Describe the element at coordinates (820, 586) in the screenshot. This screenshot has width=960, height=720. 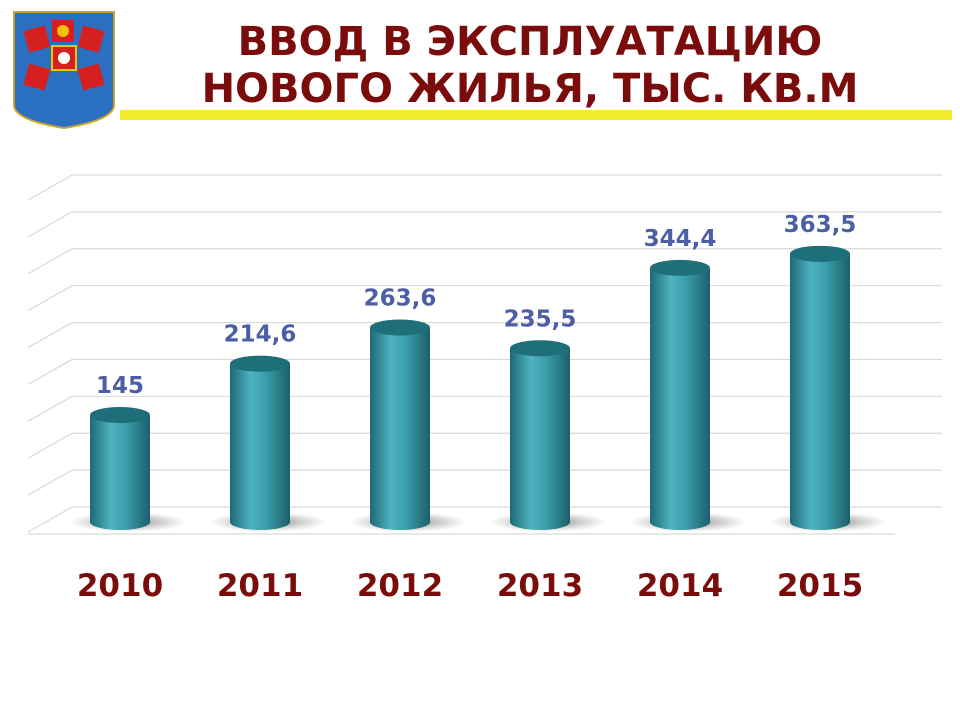
I see `x-tick-label: 2015` at that location.